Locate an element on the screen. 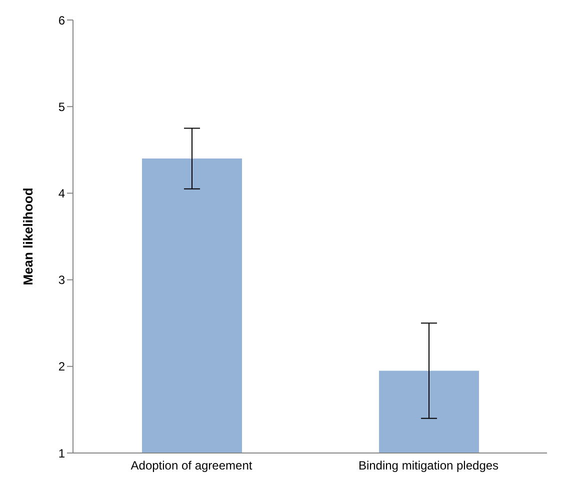 The width and height of the screenshot is (565, 493). y-tick-label: 2 is located at coordinates (62, 367).